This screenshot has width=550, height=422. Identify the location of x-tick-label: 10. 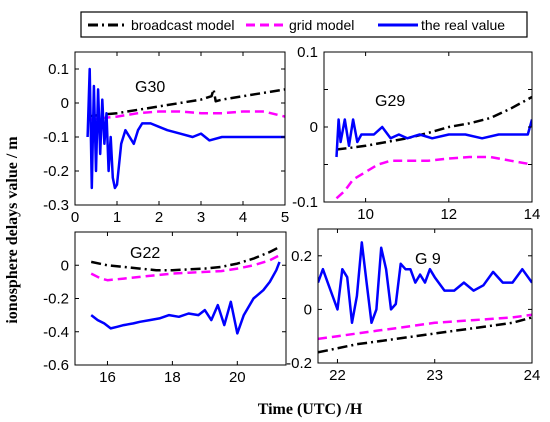
(365, 214).